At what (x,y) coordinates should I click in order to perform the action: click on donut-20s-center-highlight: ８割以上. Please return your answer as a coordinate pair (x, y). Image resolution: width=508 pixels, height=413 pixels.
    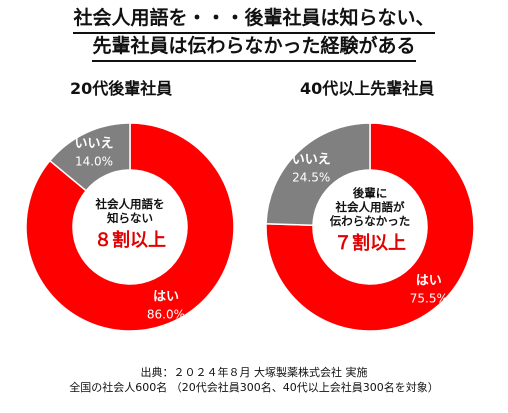
    Looking at the image, I should click on (130, 240).